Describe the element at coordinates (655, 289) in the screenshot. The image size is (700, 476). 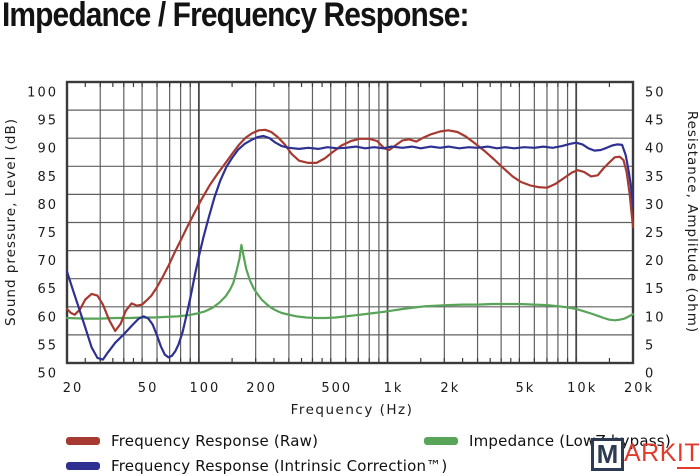
I see `y-right-tick-label: 15` at that location.